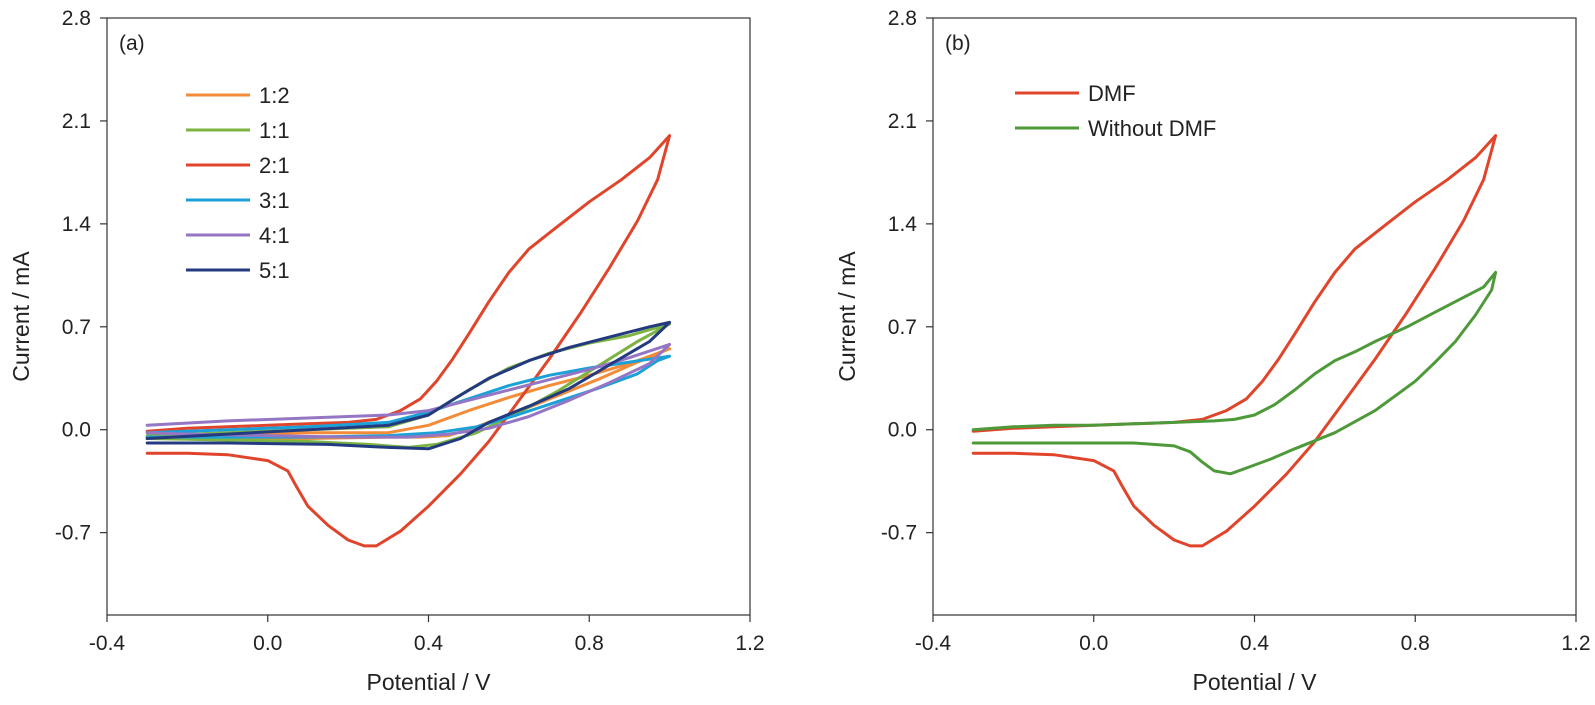 The image size is (1595, 705). What do you see at coordinates (274, 130) in the screenshot?
I see `legend-label: 1:1` at bounding box center [274, 130].